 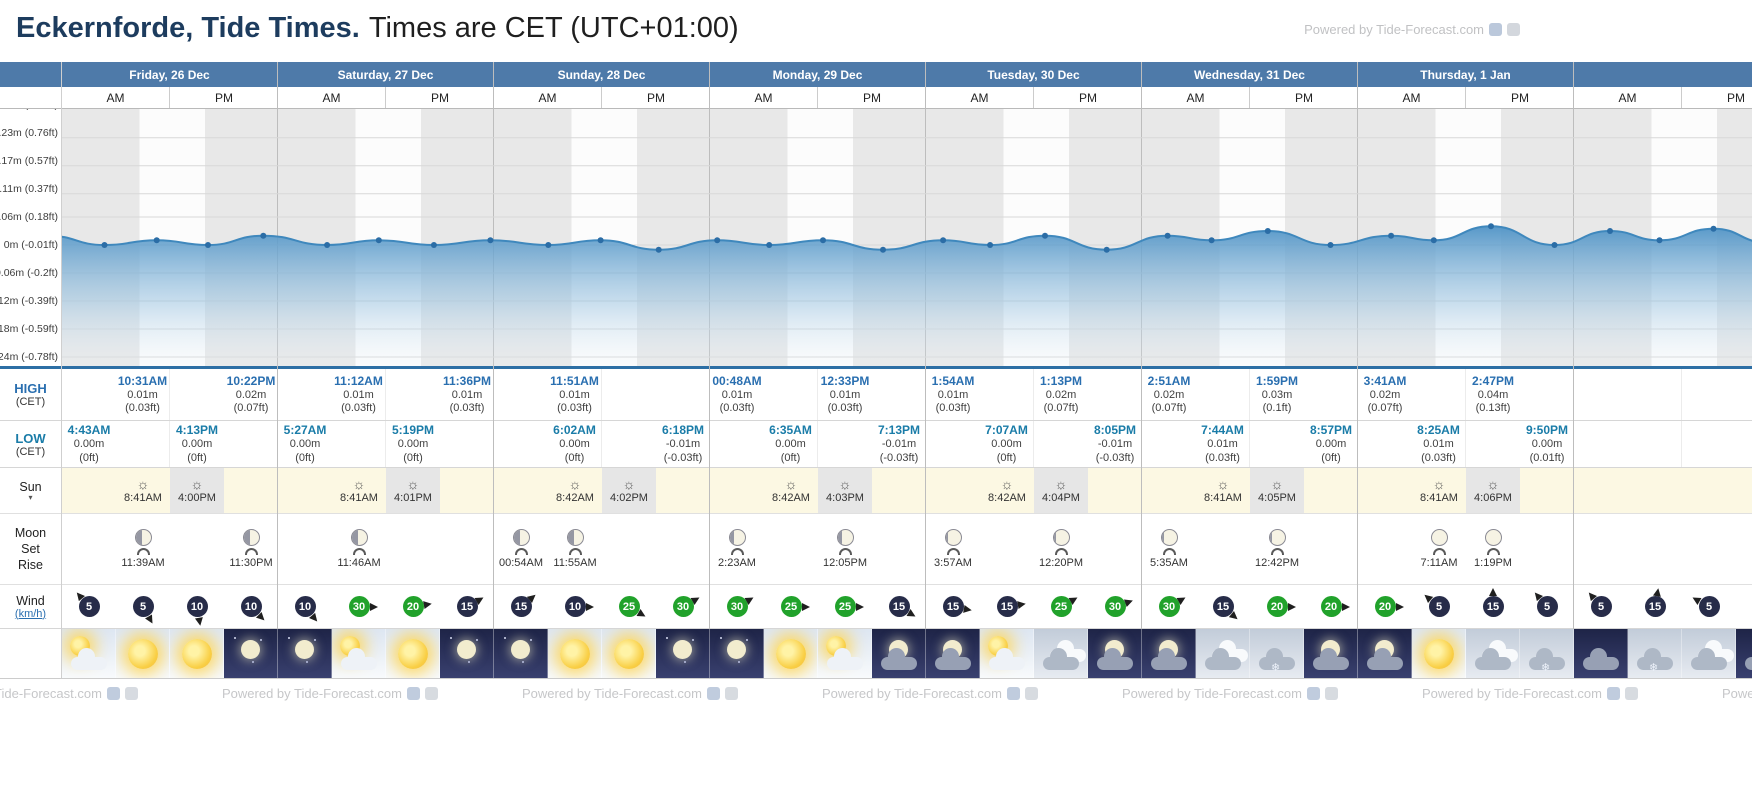 I want to click on high-tide-row: 1:54AM 0.01m (0.03ft) 1:13PM 0.02m (0.07ft), so click(x=1033, y=393).